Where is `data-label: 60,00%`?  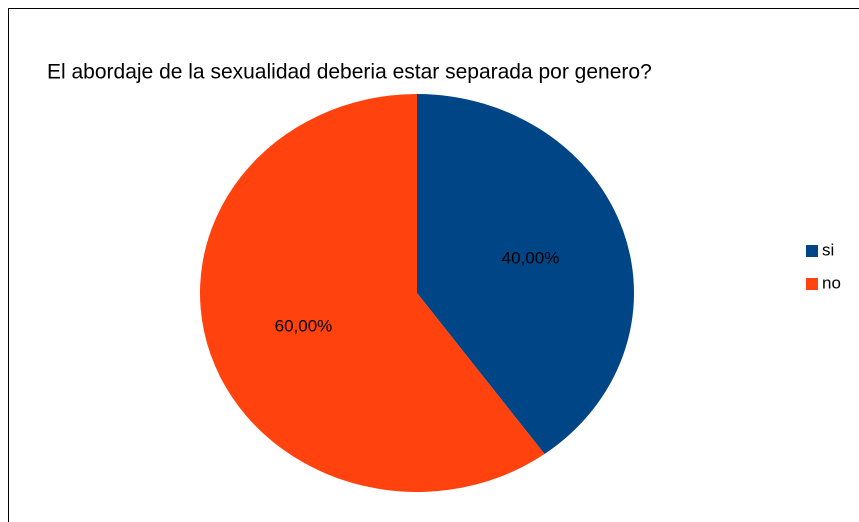 data-label: 60,00% is located at coordinates (304, 325).